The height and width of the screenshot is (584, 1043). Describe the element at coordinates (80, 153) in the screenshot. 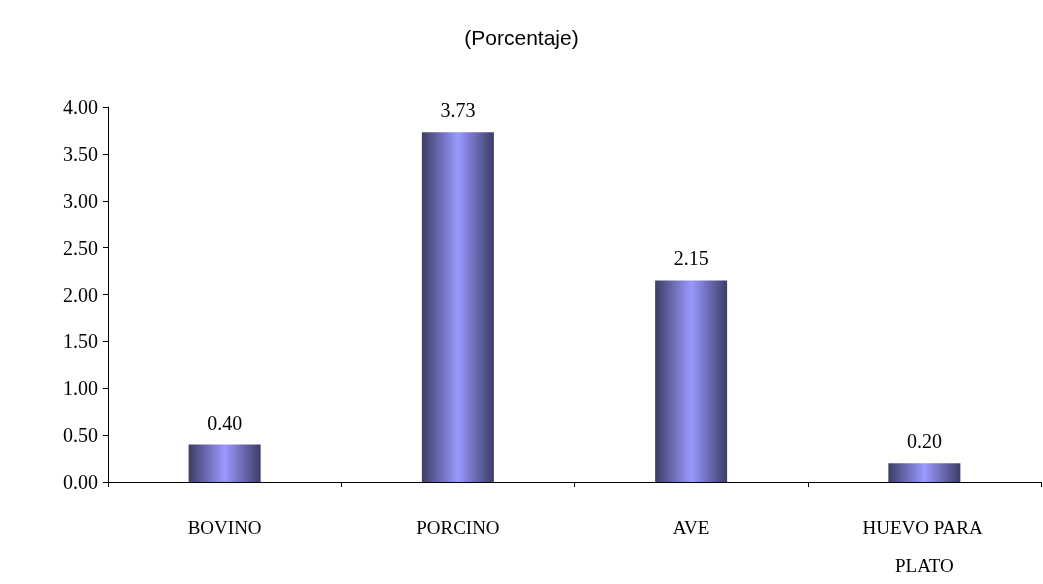

I see `y-tick-label: 3.50` at that location.